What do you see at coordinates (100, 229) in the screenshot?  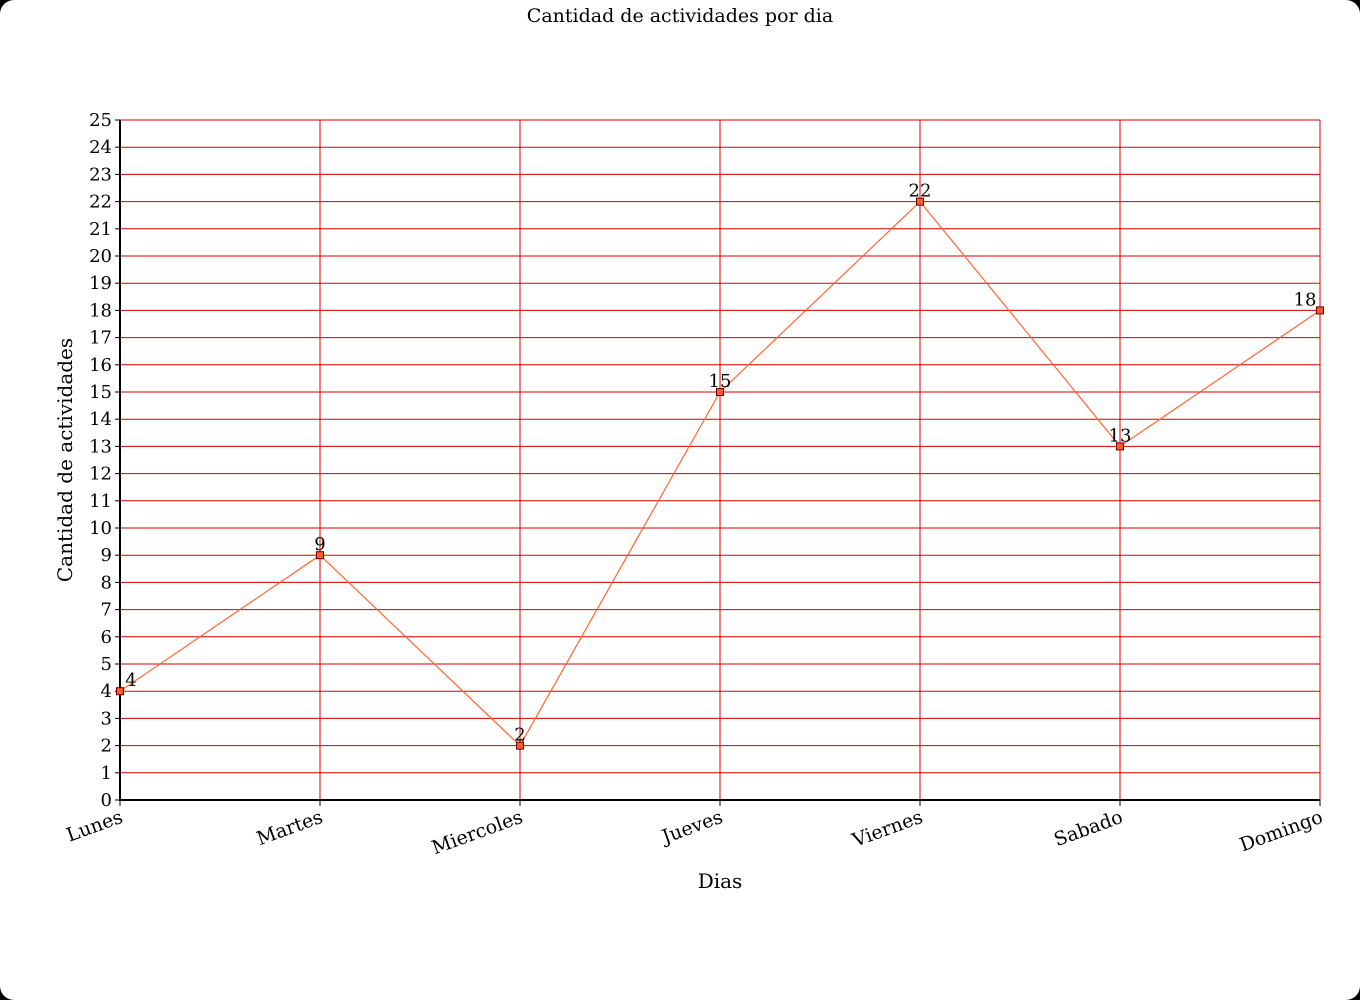 I see `y-tick-label: 21` at bounding box center [100, 229].